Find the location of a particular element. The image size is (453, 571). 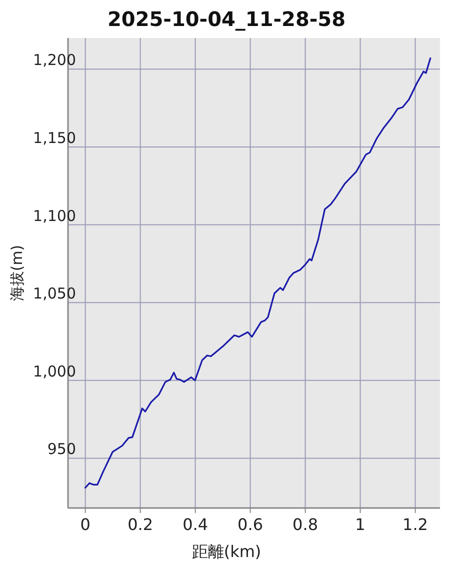

chart-title: 2025-10-04_11-28-58 is located at coordinates (226, 19).